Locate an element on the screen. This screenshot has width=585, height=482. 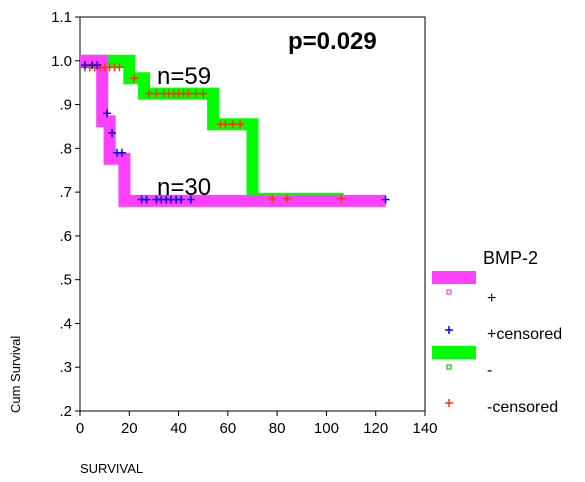
x-tick-label: 60 is located at coordinates (228, 428).